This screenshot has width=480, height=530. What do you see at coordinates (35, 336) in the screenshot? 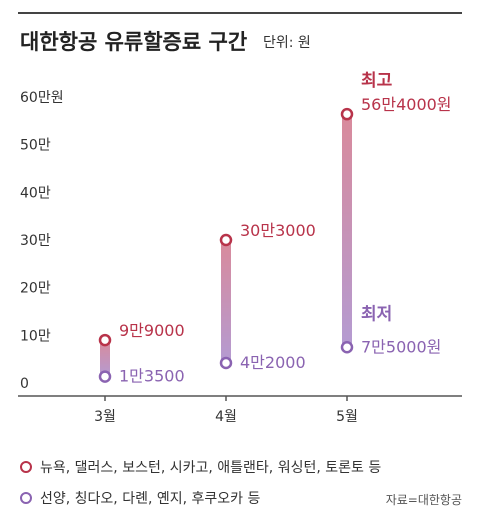
I see `y-tick-label: 10만` at bounding box center [35, 336].